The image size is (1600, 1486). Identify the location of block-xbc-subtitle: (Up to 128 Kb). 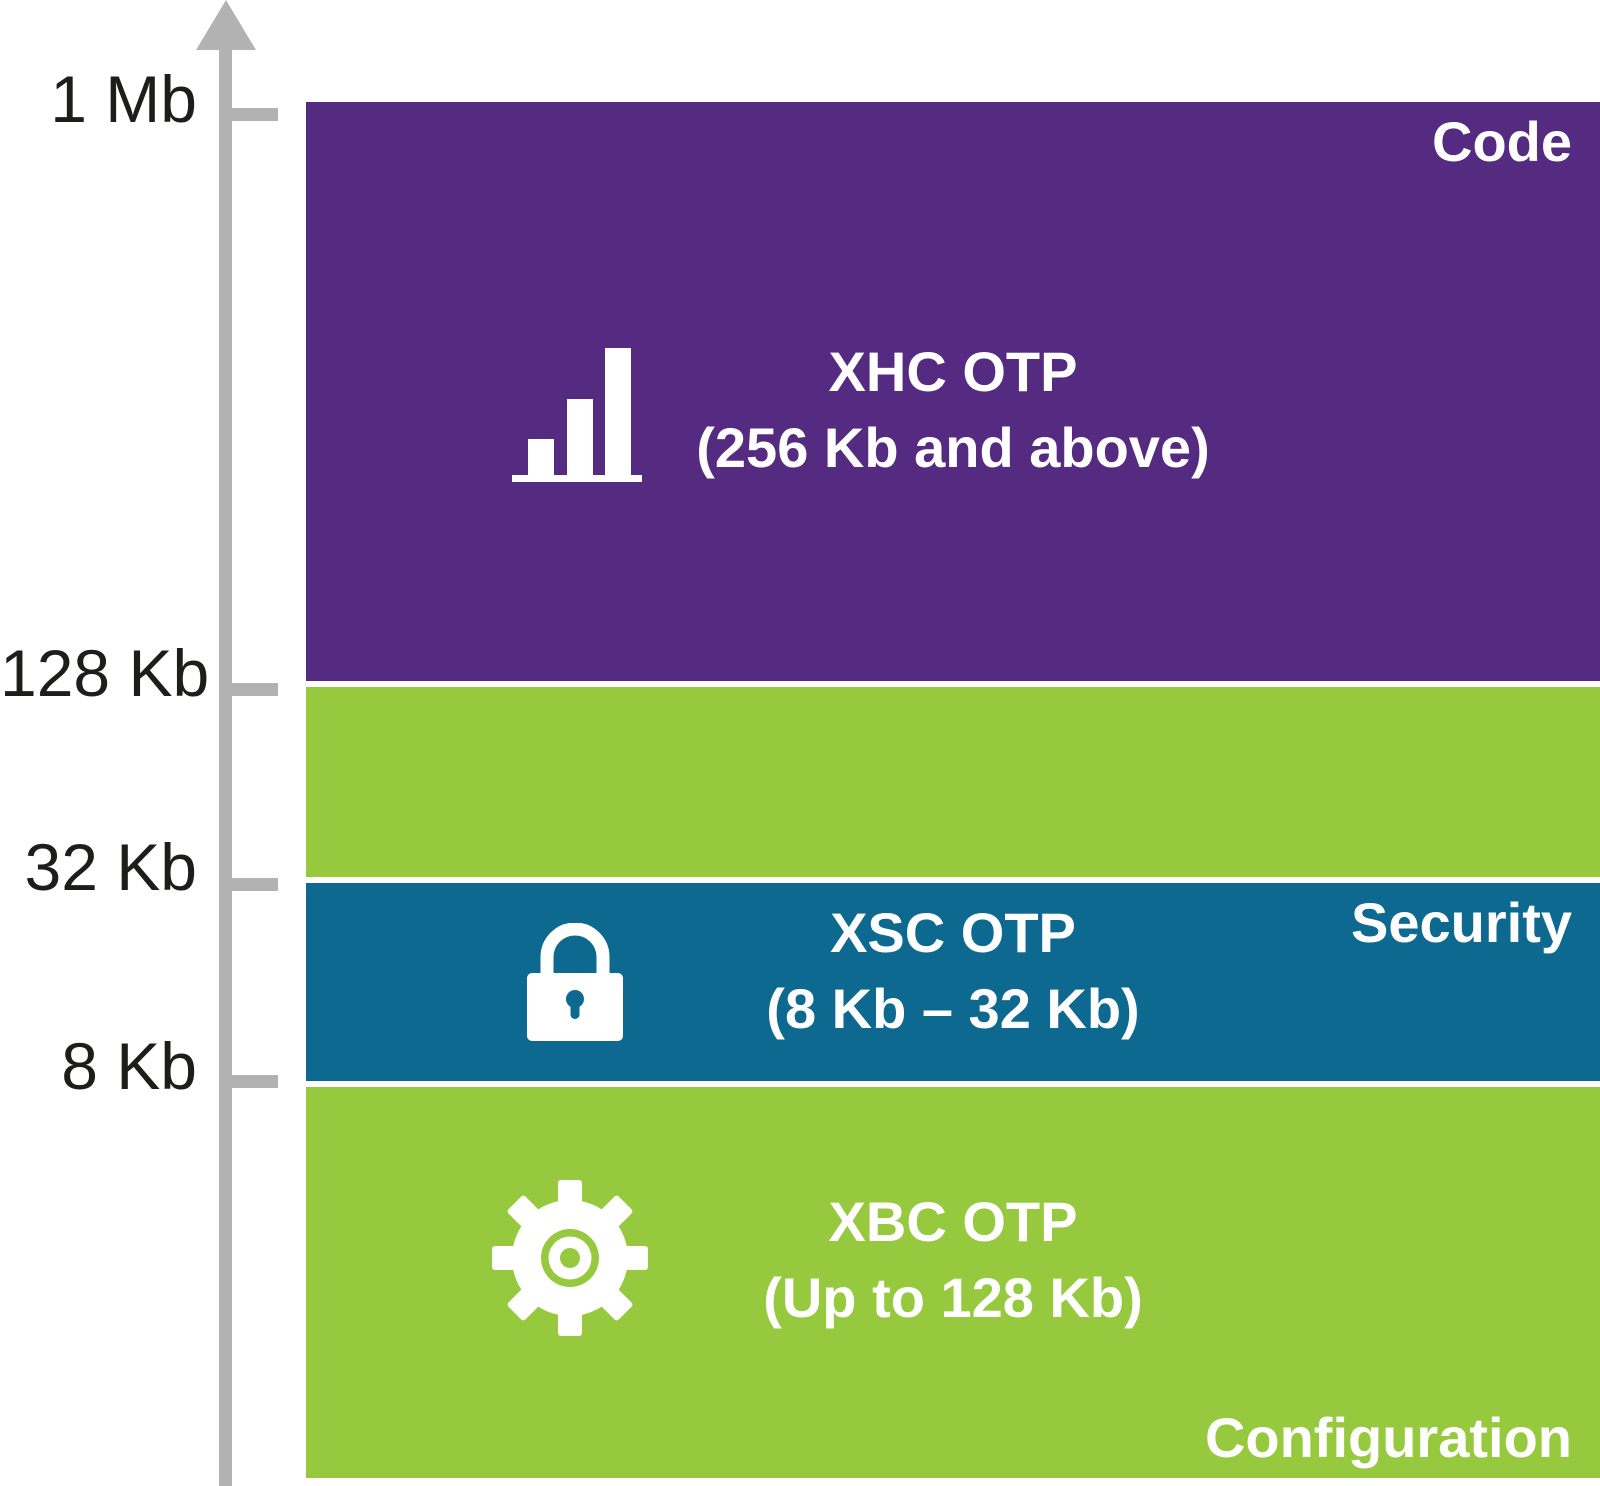
(953, 1297).